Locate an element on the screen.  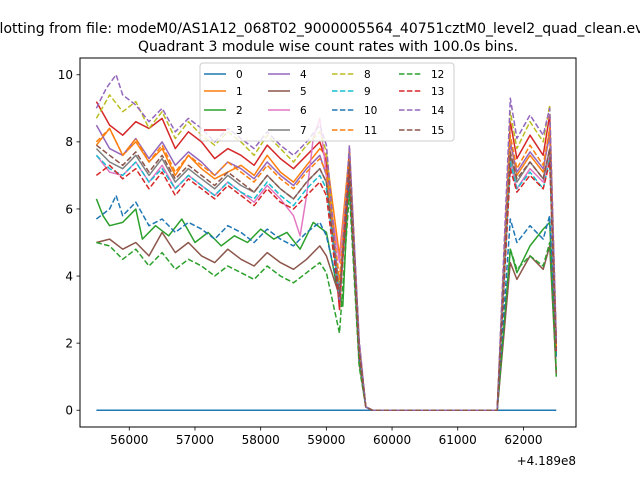
legend-label-3: 3 is located at coordinates (239, 131).